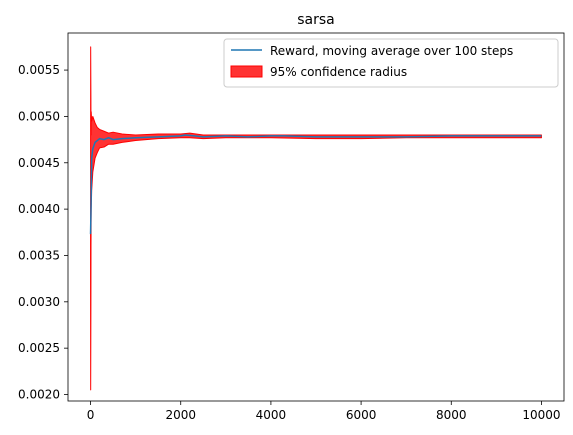  What do you see at coordinates (391, 51) in the screenshot?
I see `legend-label-reward: Reward, moving average over 100 steps` at bounding box center [391, 51].